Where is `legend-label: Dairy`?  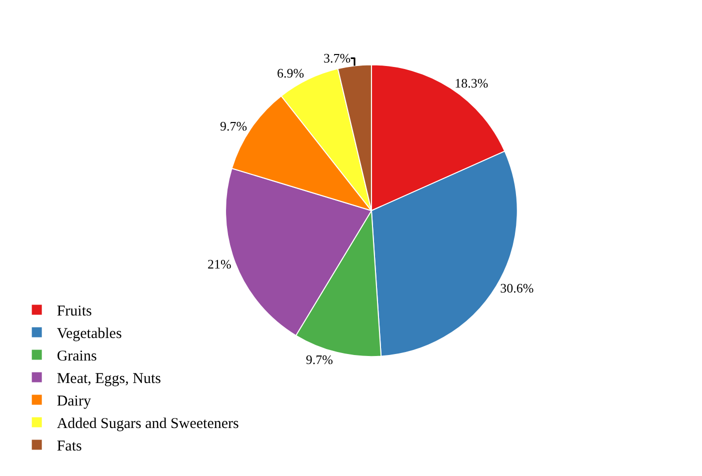
legend-label: Dairy is located at coordinates (74, 402).